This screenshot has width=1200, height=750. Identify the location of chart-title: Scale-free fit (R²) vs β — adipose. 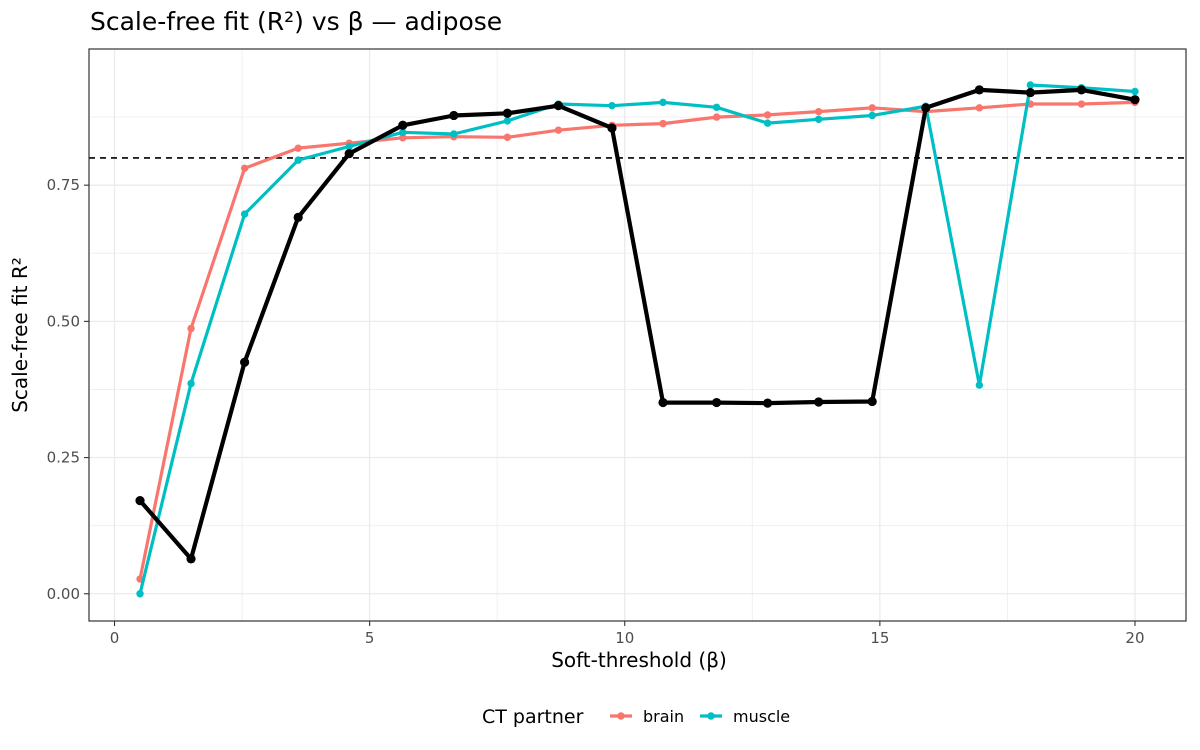
(296, 21).